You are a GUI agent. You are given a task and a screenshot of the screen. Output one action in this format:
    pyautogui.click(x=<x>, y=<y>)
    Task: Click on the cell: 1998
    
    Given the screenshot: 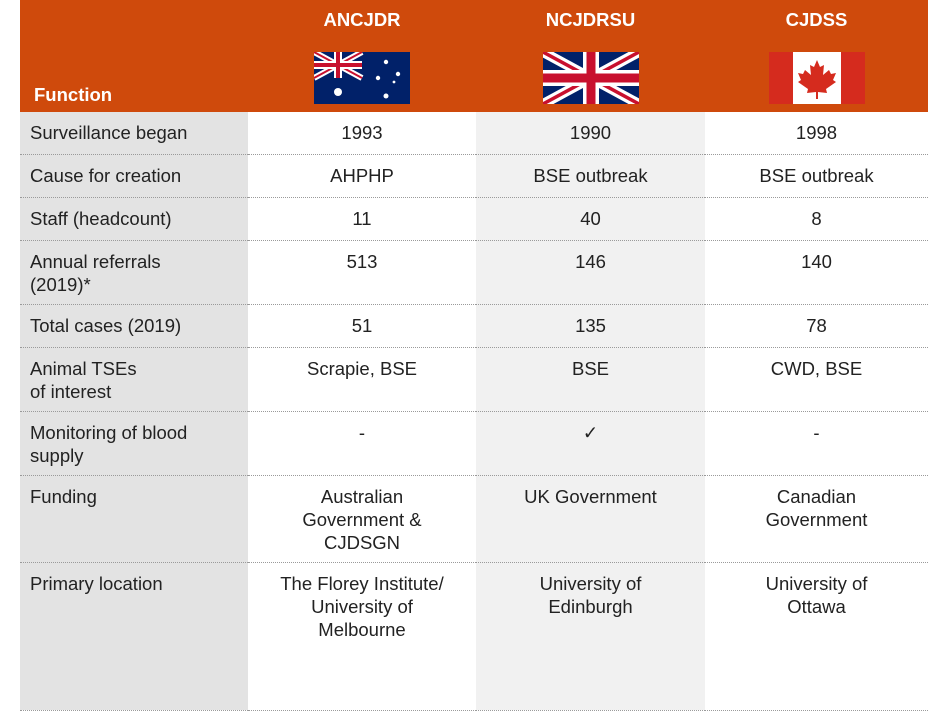 What is the action you would take?
    pyautogui.click(x=816, y=133)
    